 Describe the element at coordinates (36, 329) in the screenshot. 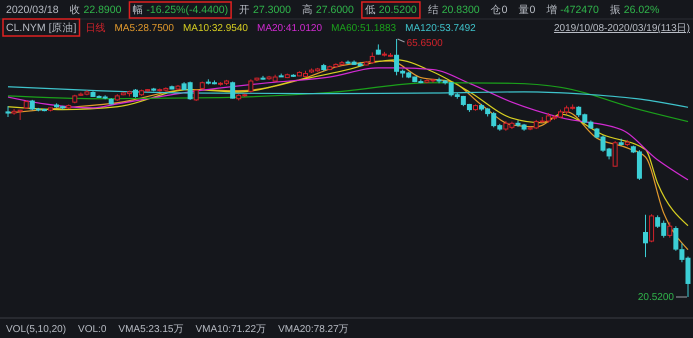

I see `text: VOL(5,10,20)` at that location.